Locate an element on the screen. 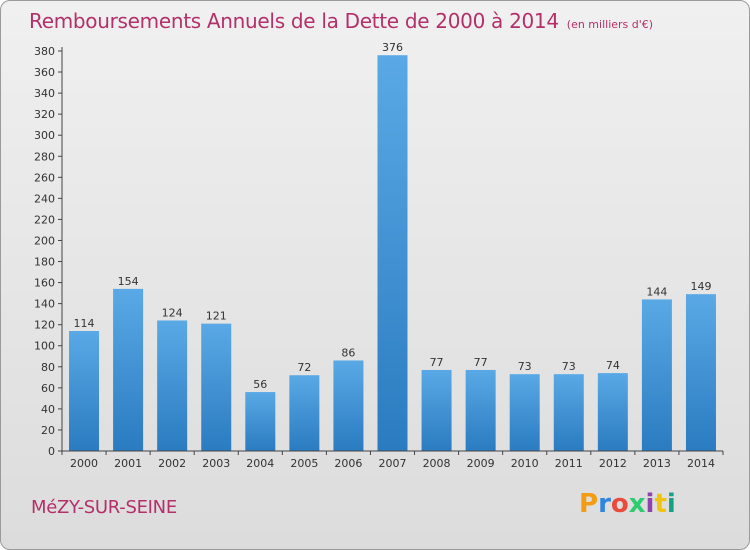 This screenshot has height=550, width=750. y-tick-label: 20 is located at coordinates (48, 430).